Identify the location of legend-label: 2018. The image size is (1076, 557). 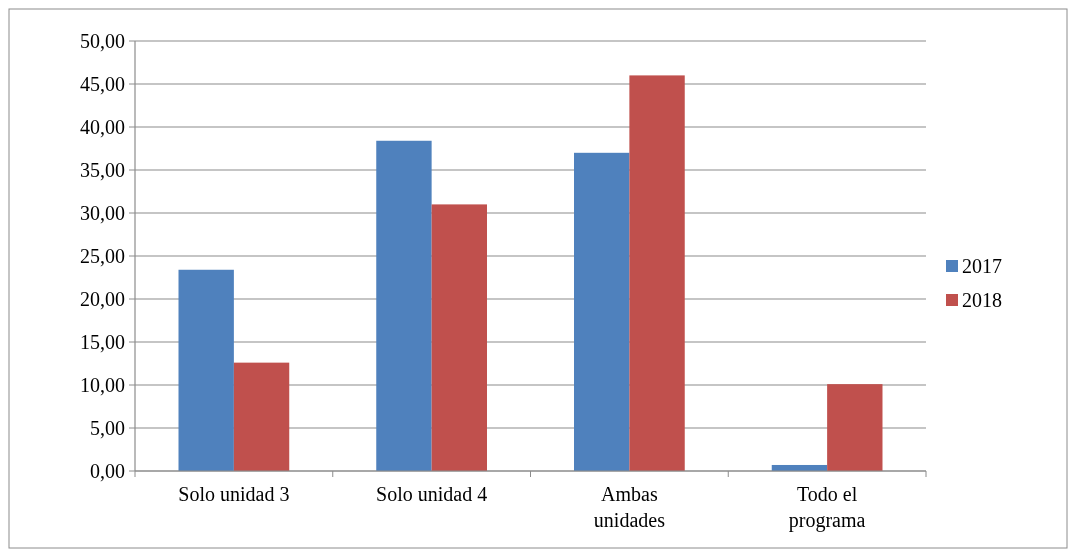
(982, 300).